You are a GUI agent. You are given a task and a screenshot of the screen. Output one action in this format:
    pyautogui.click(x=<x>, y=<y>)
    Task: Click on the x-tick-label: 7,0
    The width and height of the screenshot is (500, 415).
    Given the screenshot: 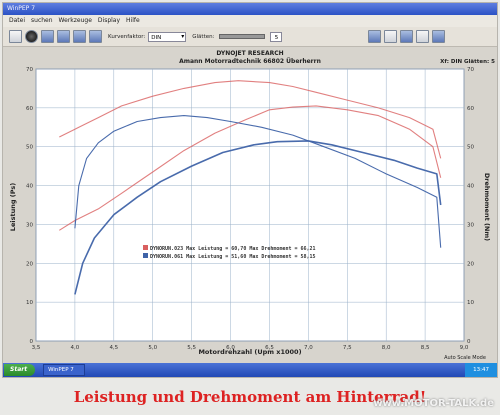 What is the action you would take?
    pyautogui.click(x=308, y=348)
    